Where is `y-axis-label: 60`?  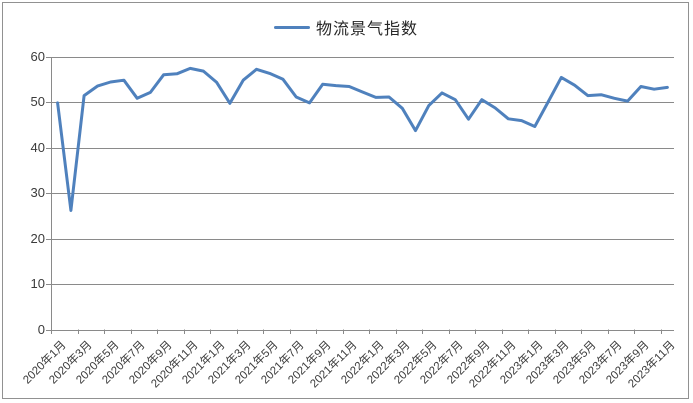
y-axis-label: 60 is located at coordinates (37, 56).